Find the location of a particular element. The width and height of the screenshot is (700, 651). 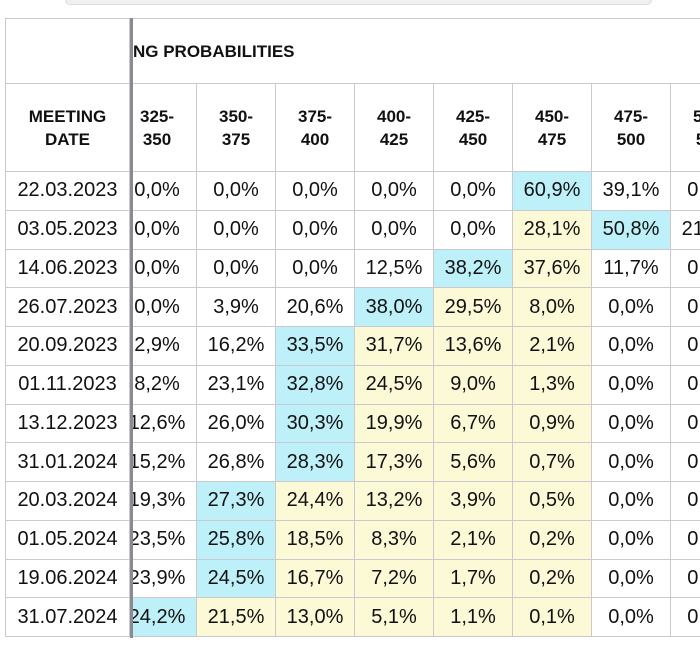

probability-cell-text: 23,9% is located at coordinates (159, 577).